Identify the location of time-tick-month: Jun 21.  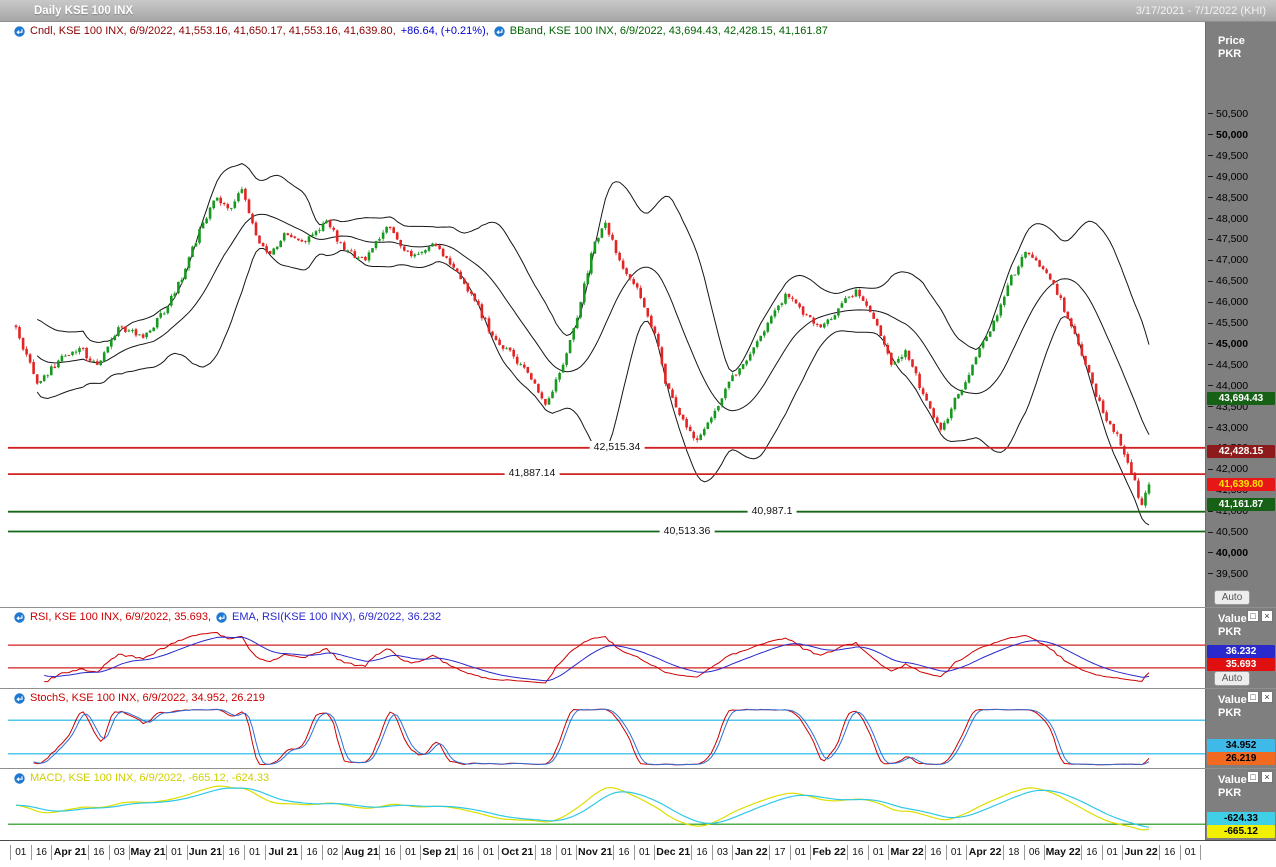
(205, 852).